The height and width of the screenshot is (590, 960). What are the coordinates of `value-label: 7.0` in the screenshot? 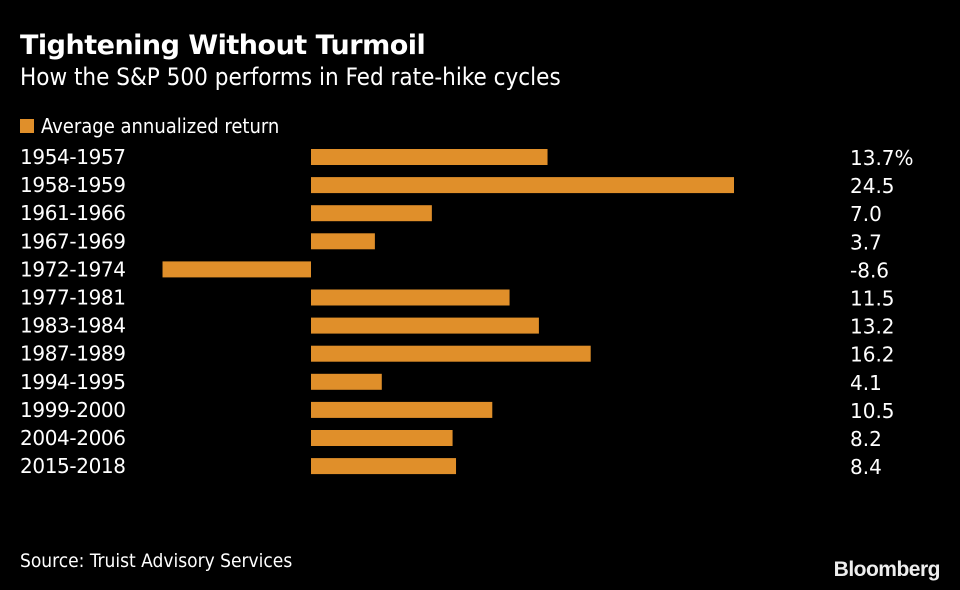 It's located at (866, 214).